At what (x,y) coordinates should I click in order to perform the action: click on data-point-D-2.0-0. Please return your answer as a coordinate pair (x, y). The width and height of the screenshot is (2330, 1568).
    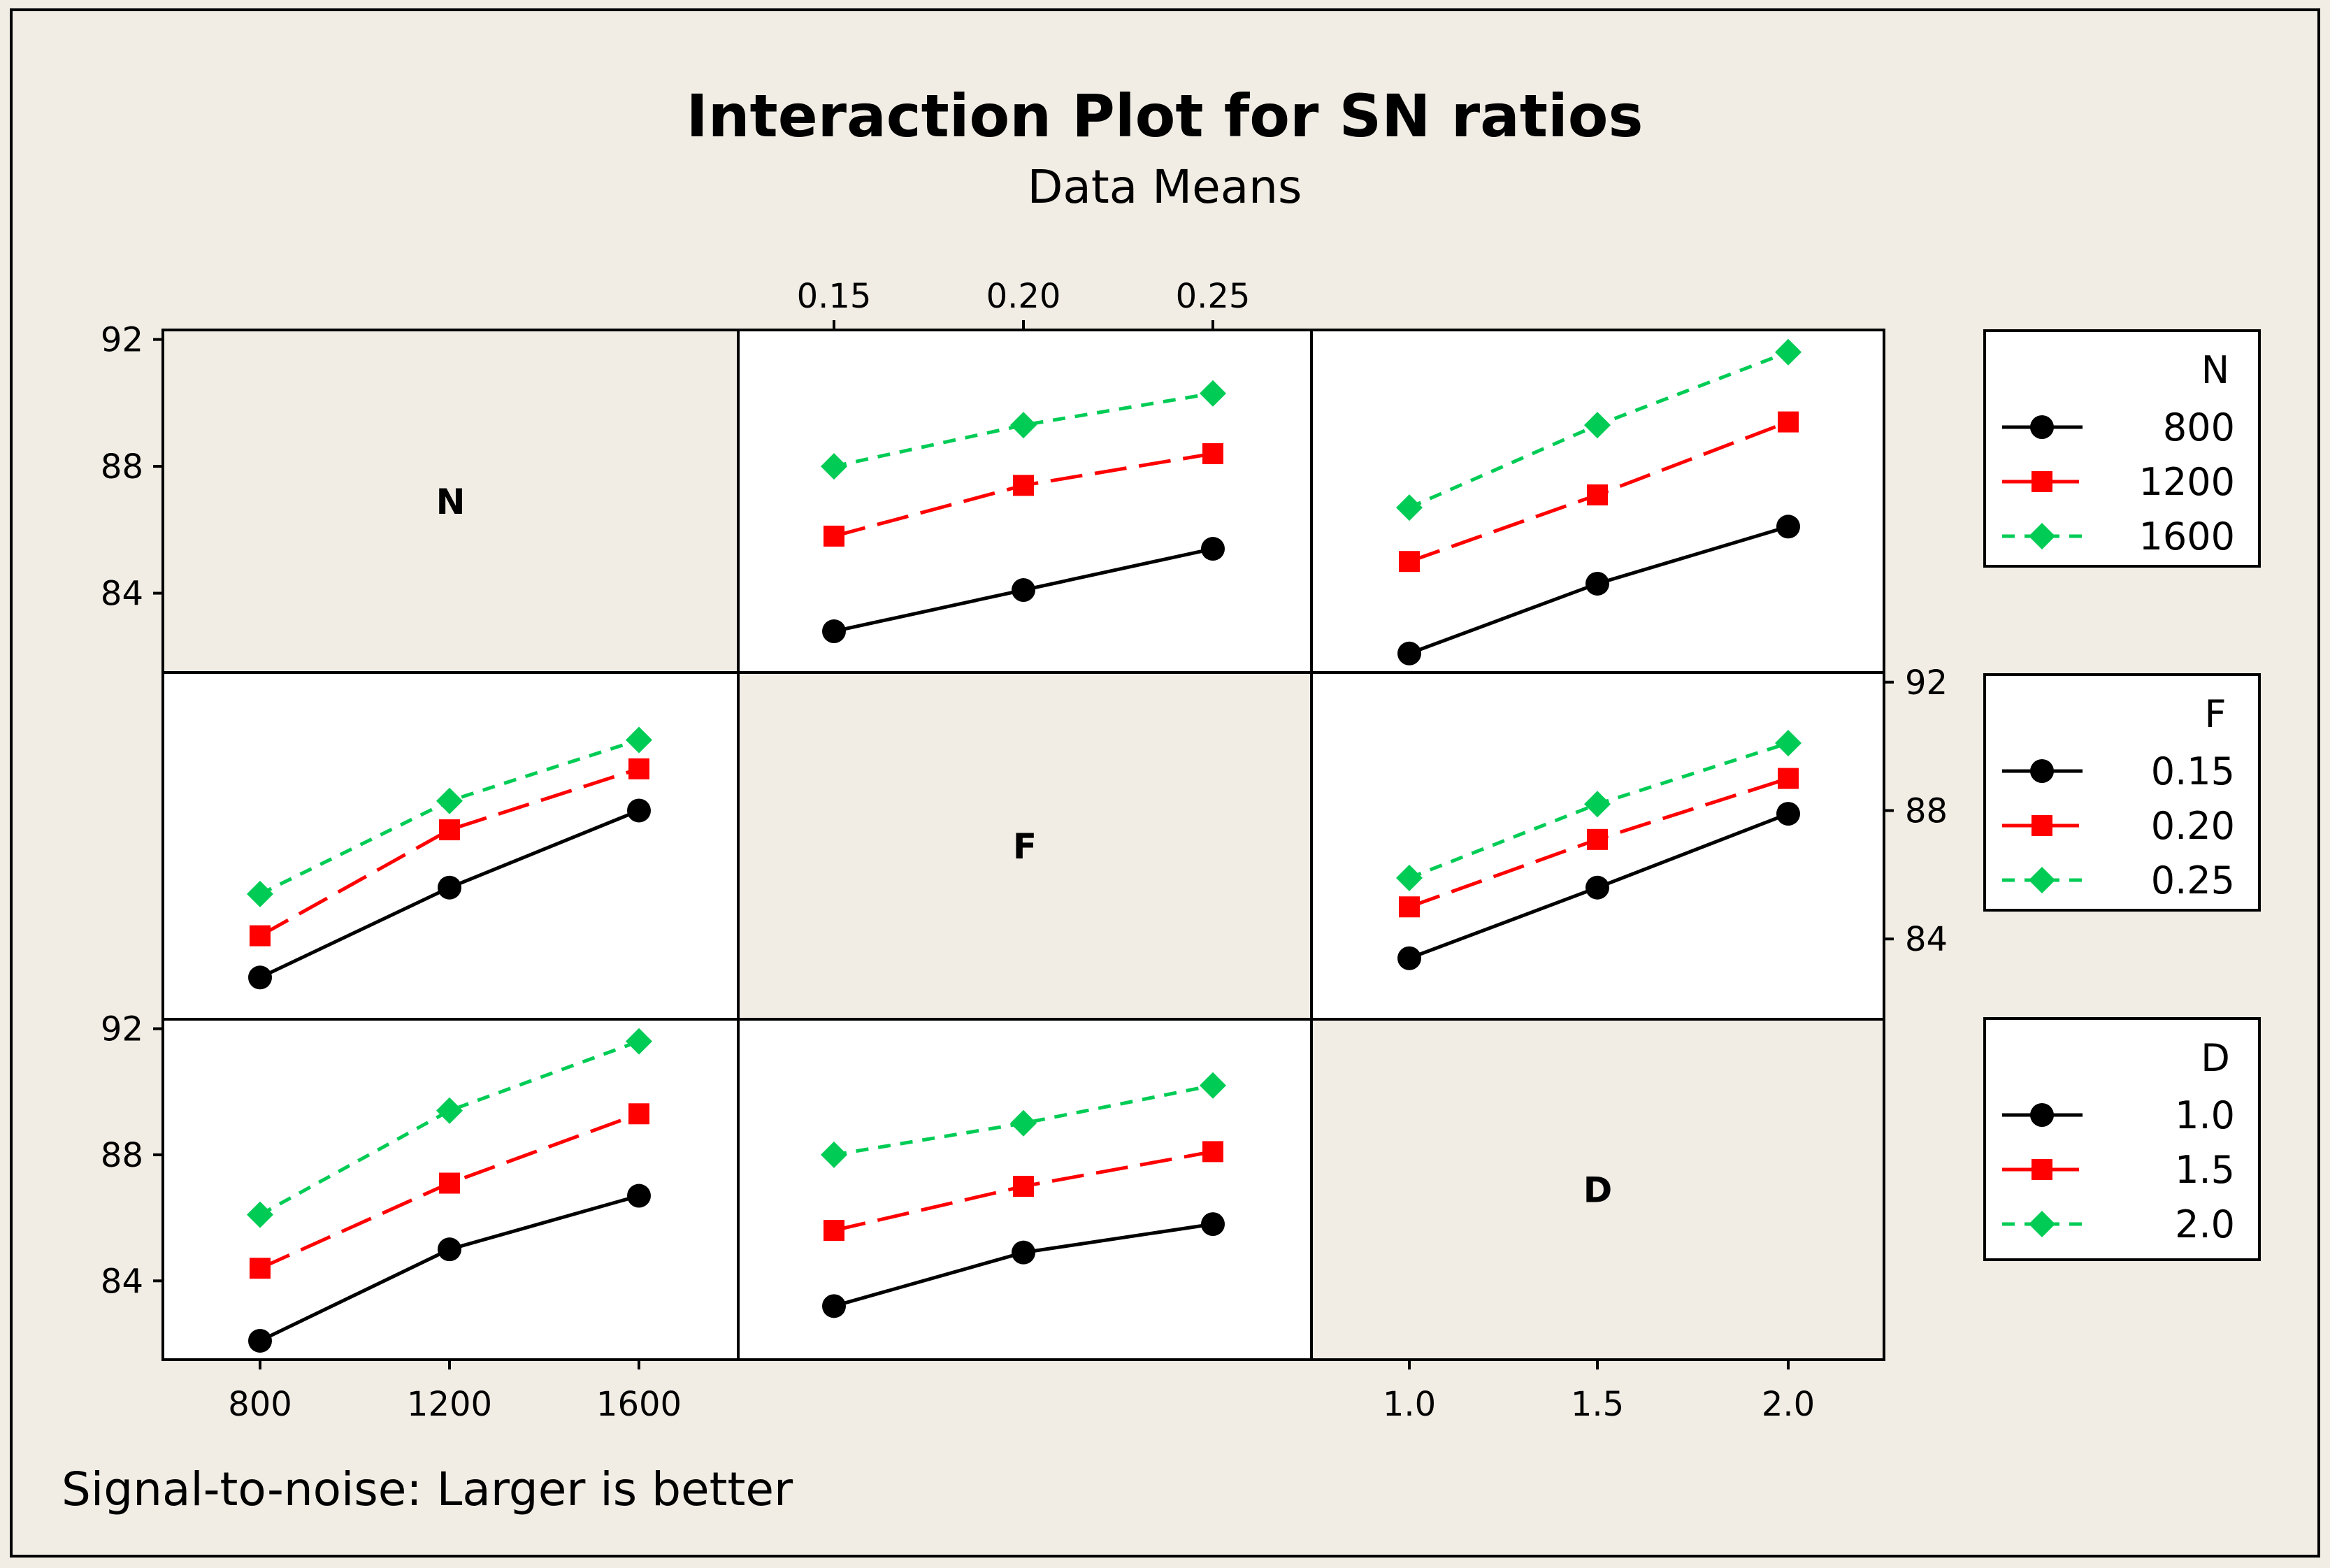
    Looking at the image, I should click on (260, 1214).